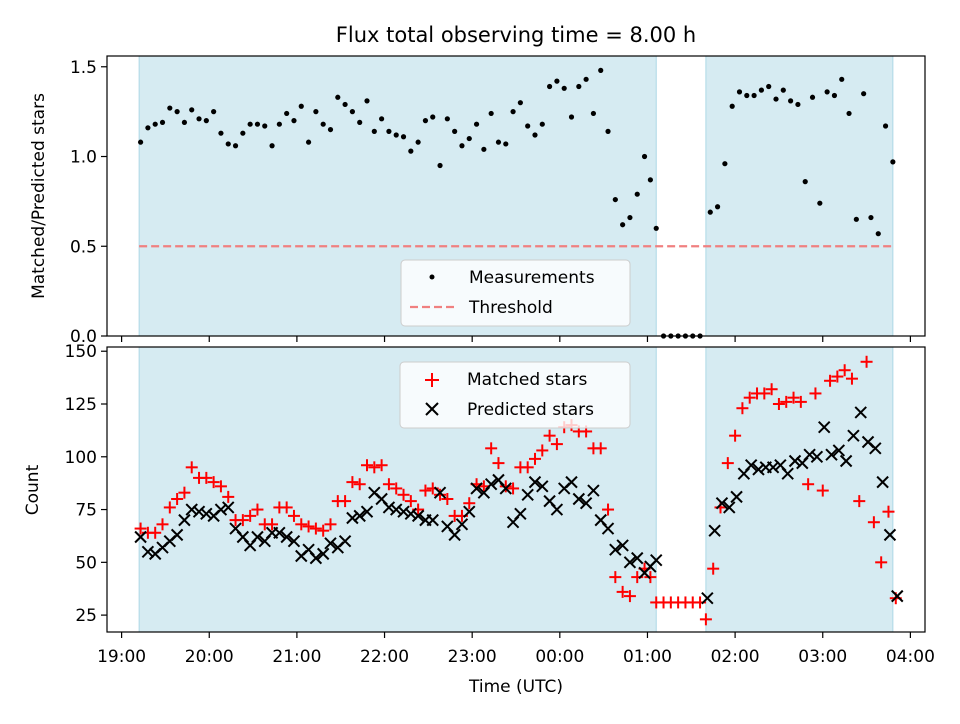 This screenshot has width=960, height=724. I want to click on y-tick-label: 100, so click(81, 458).